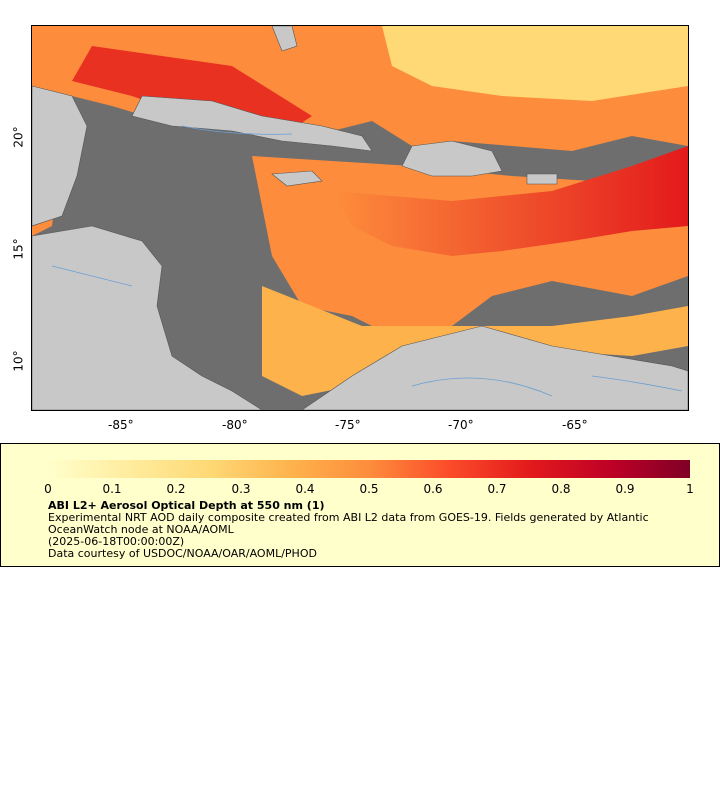 This screenshot has height=800, width=720. I want to click on colorbar-tick-label: 0.8, so click(561, 489).